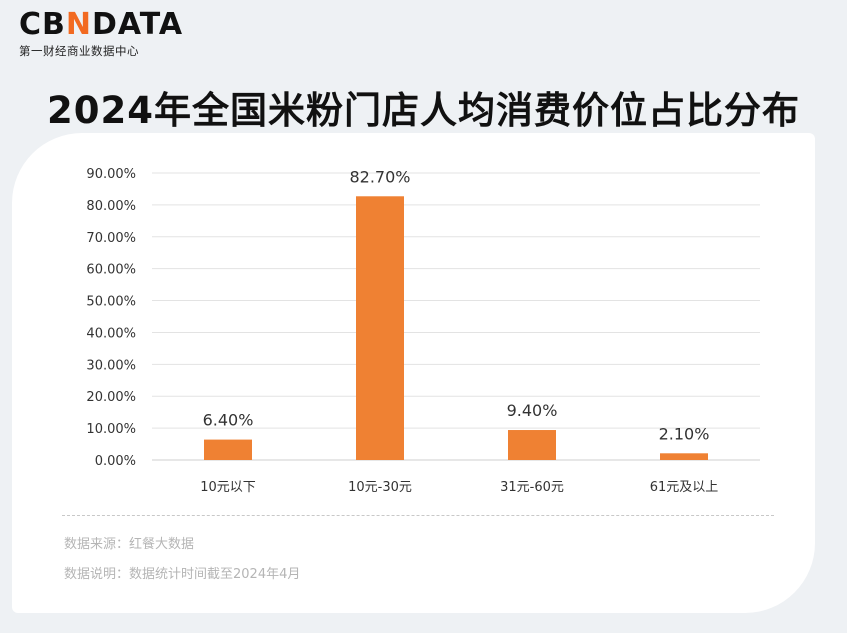  What do you see at coordinates (111, 270) in the screenshot?
I see `y-tick-label: 60.00%` at bounding box center [111, 270].